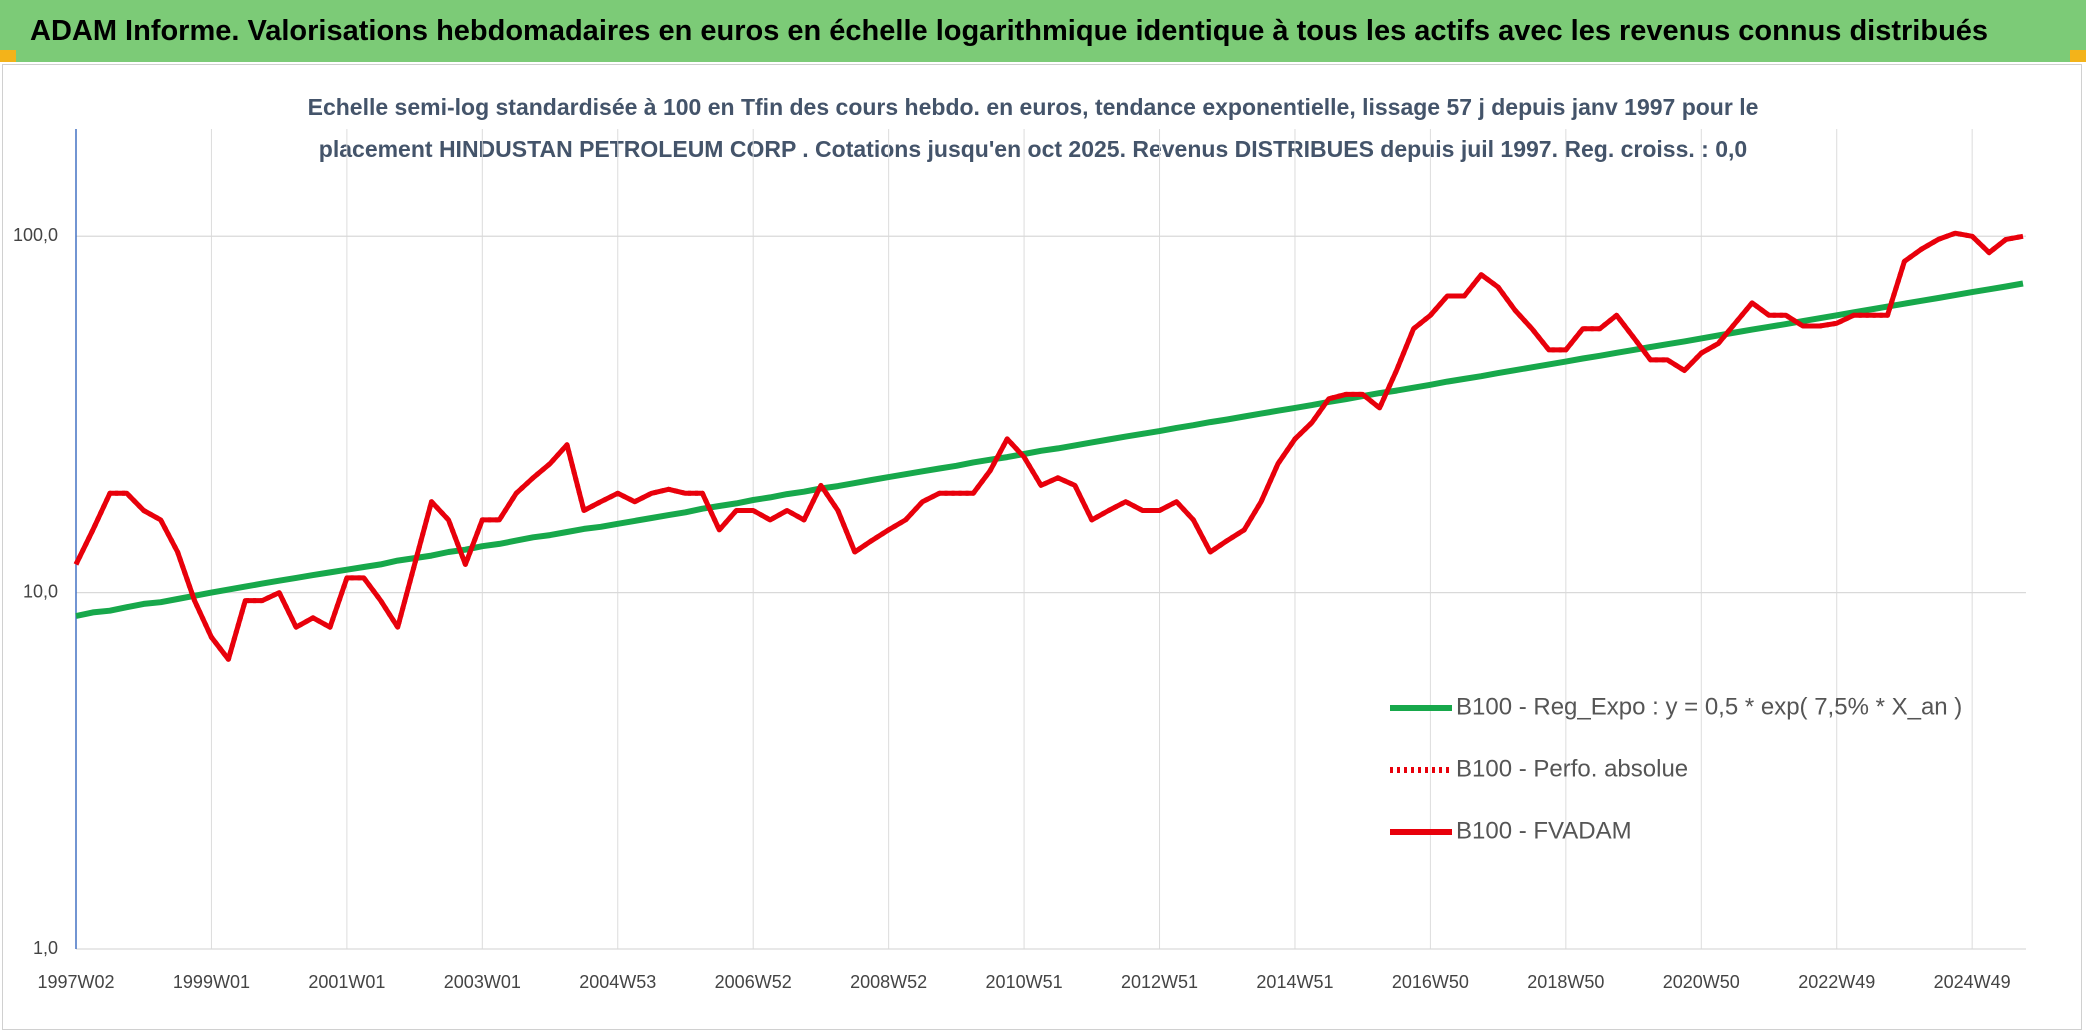 The image size is (2086, 1033). Describe the element at coordinates (1159, 982) in the screenshot. I see `x-tick-label: 2012W51` at that location.